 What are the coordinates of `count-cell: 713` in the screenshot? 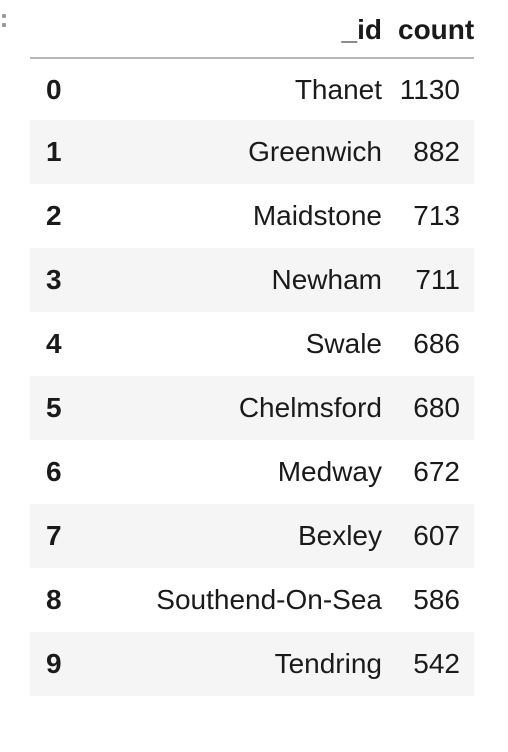 It's located at (436, 215).